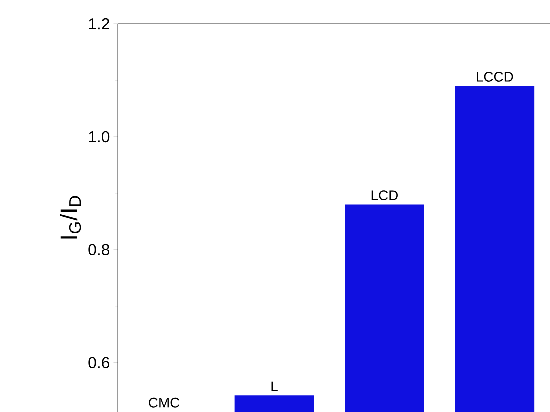 The height and width of the screenshot is (412, 550). I want to click on x-tick-label: LCCD, so click(495, 77).